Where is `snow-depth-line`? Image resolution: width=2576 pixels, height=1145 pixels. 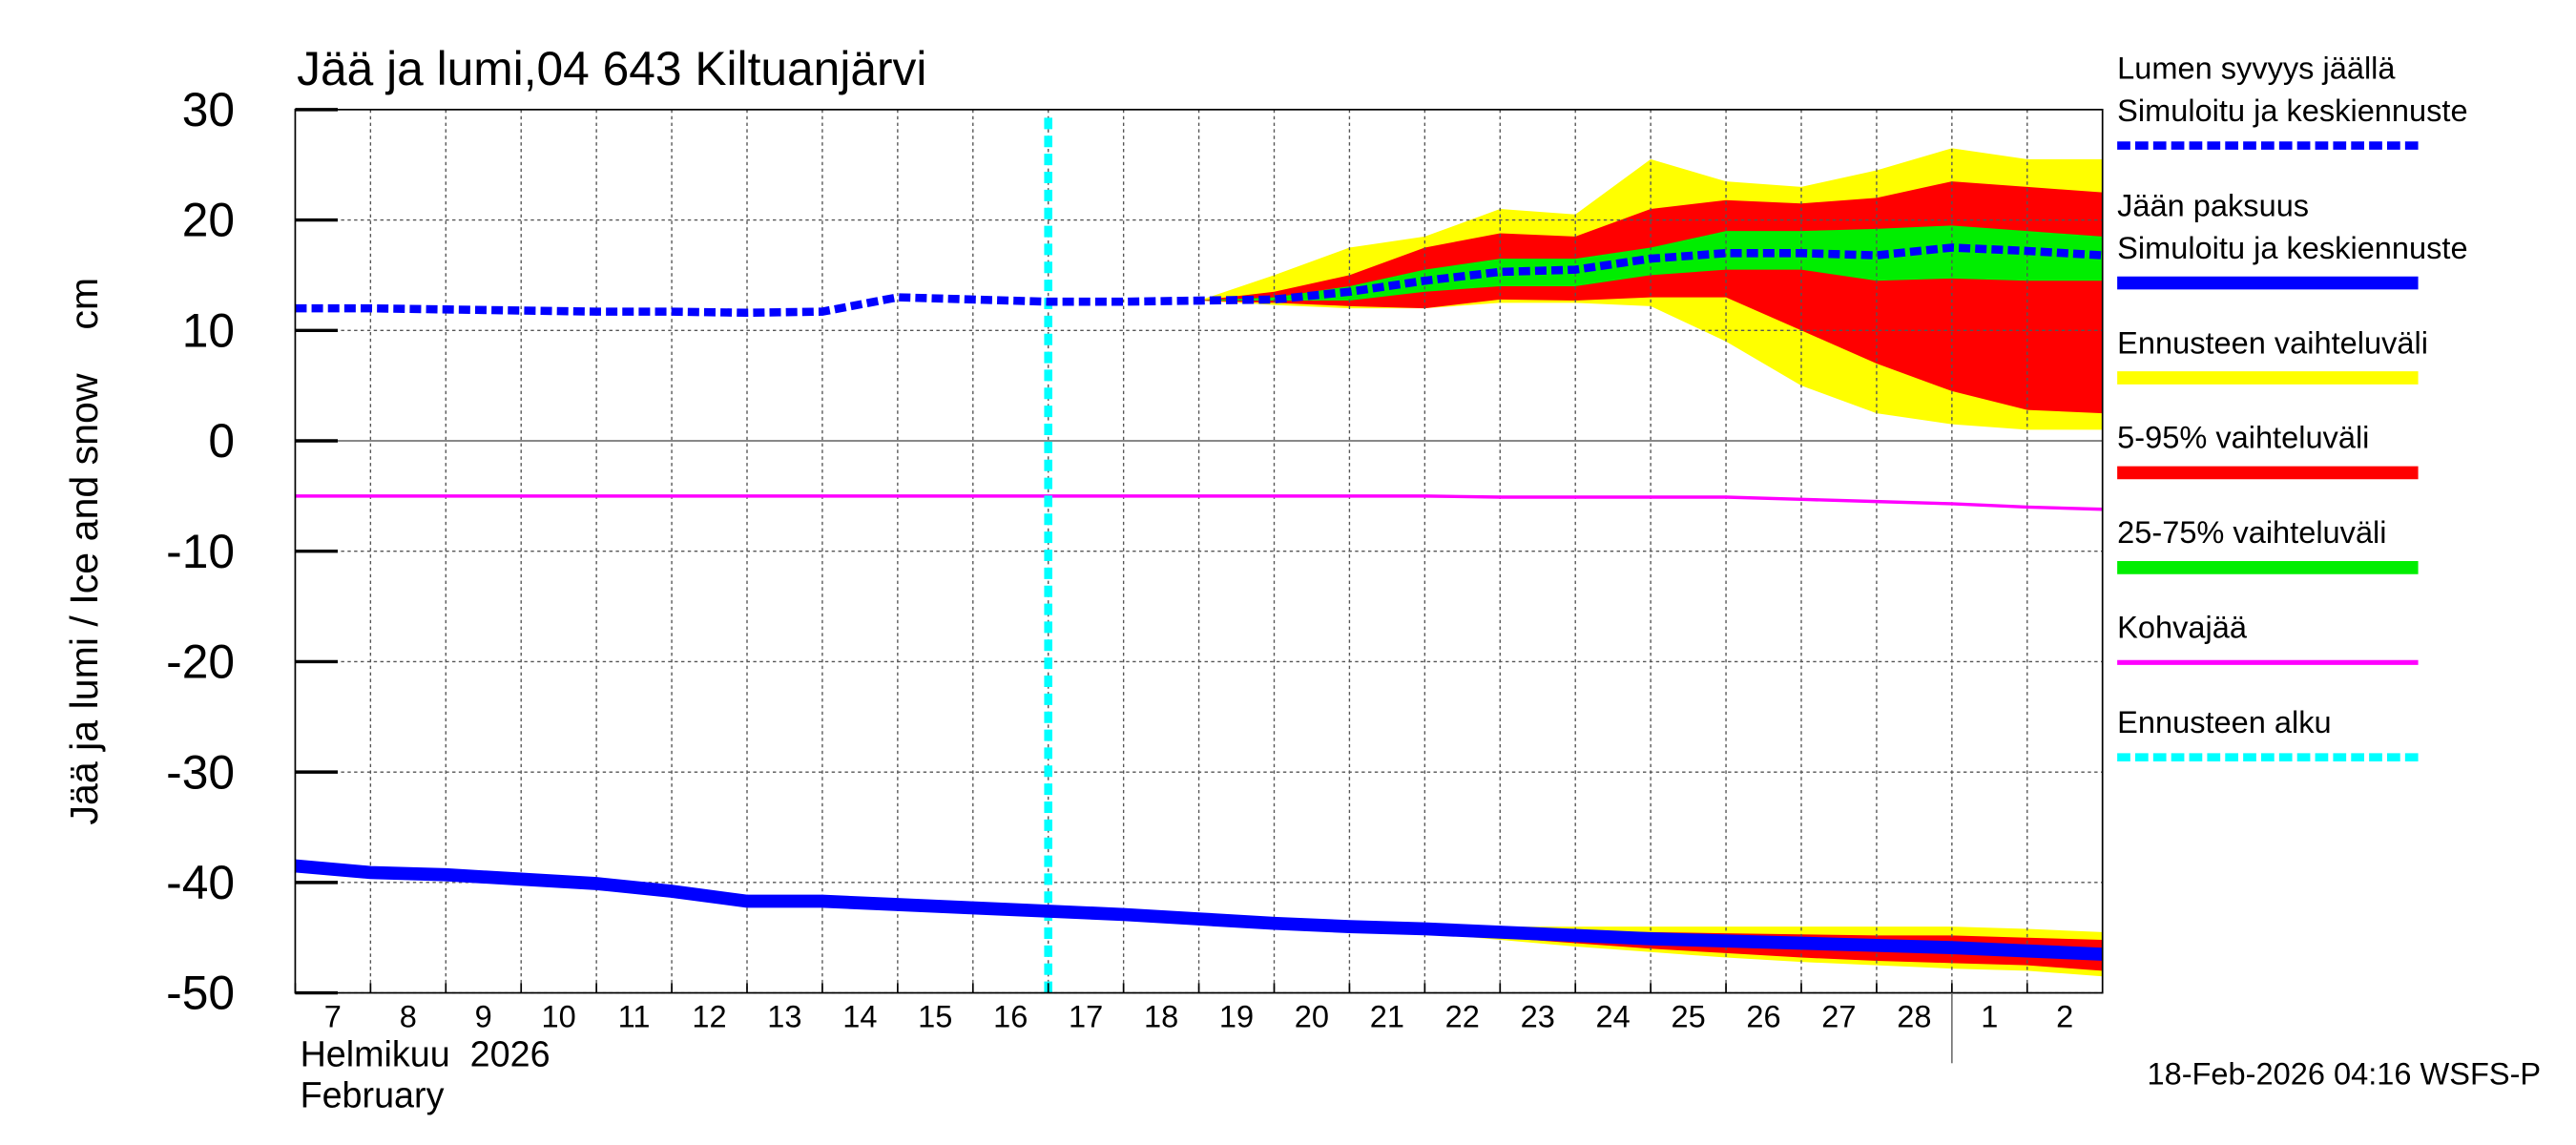 snow-depth-line is located at coordinates (1199, 281).